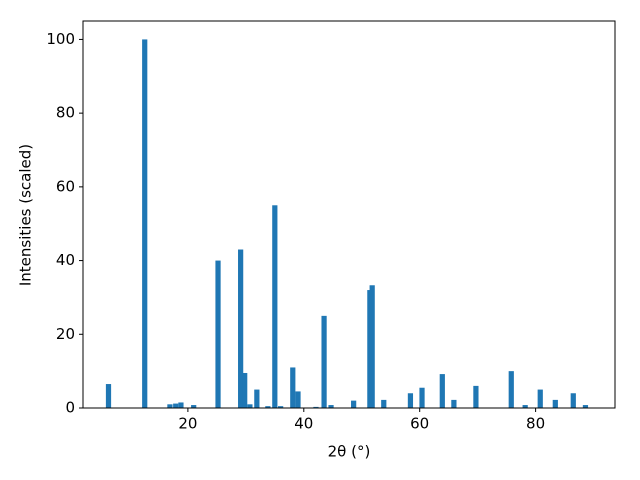  I want to click on x-tick-label: 80, so click(535, 424).